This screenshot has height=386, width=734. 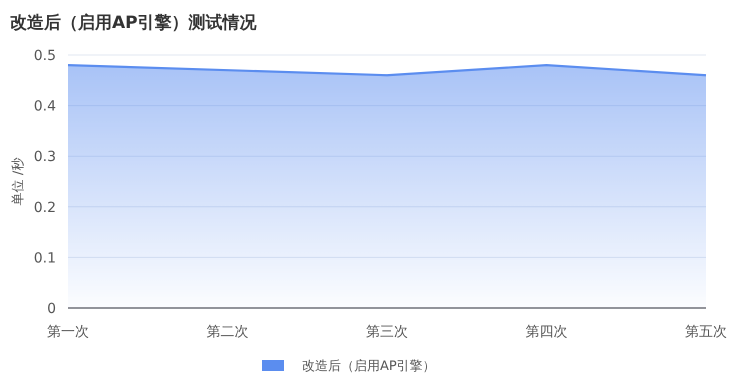 I want to click on x-tick-label: 第二次, so click(x=227, y=332).